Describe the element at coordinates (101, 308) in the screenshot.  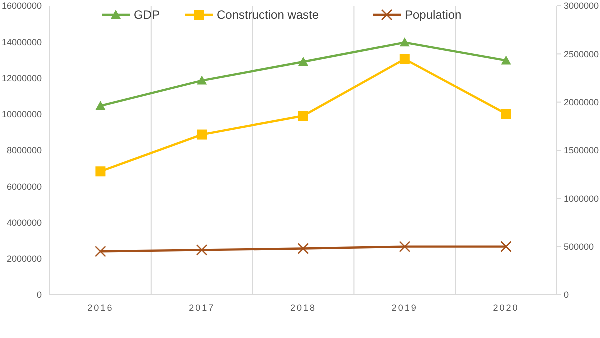
I see `x-tick-label: 2016` at that location.